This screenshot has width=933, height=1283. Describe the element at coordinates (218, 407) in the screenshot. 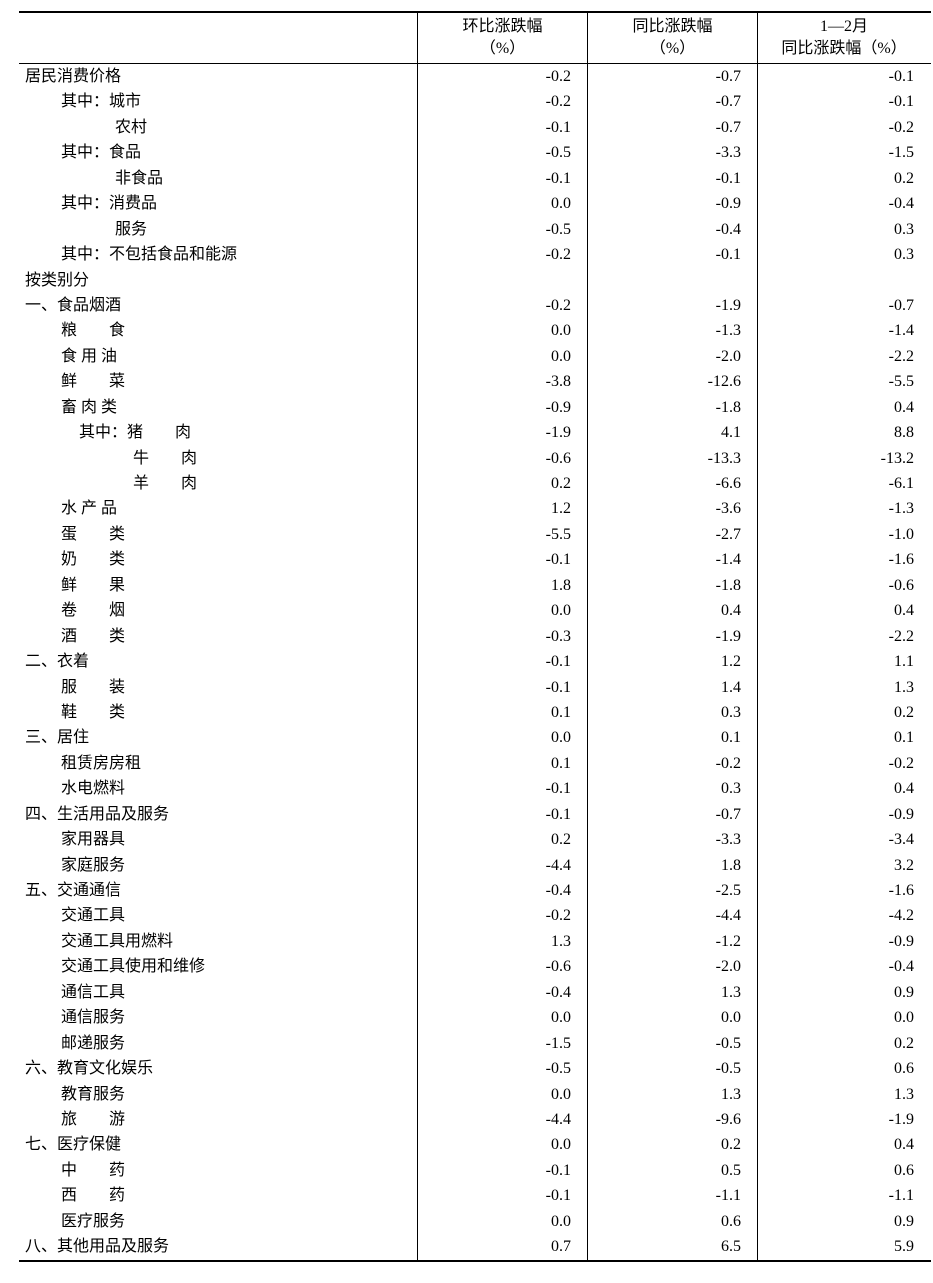

I see `row-label-cell: 畜 肉 类` at that location.